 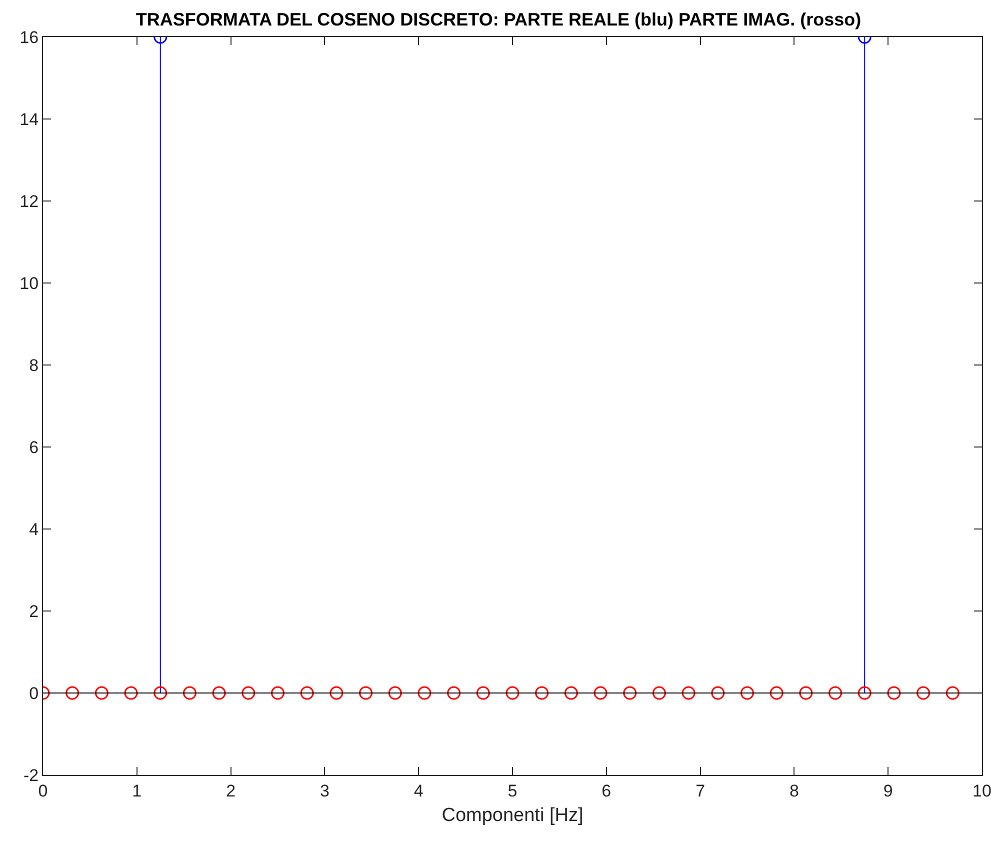 I want to click on y-tick-label: 8, so click(x=34, y=365).